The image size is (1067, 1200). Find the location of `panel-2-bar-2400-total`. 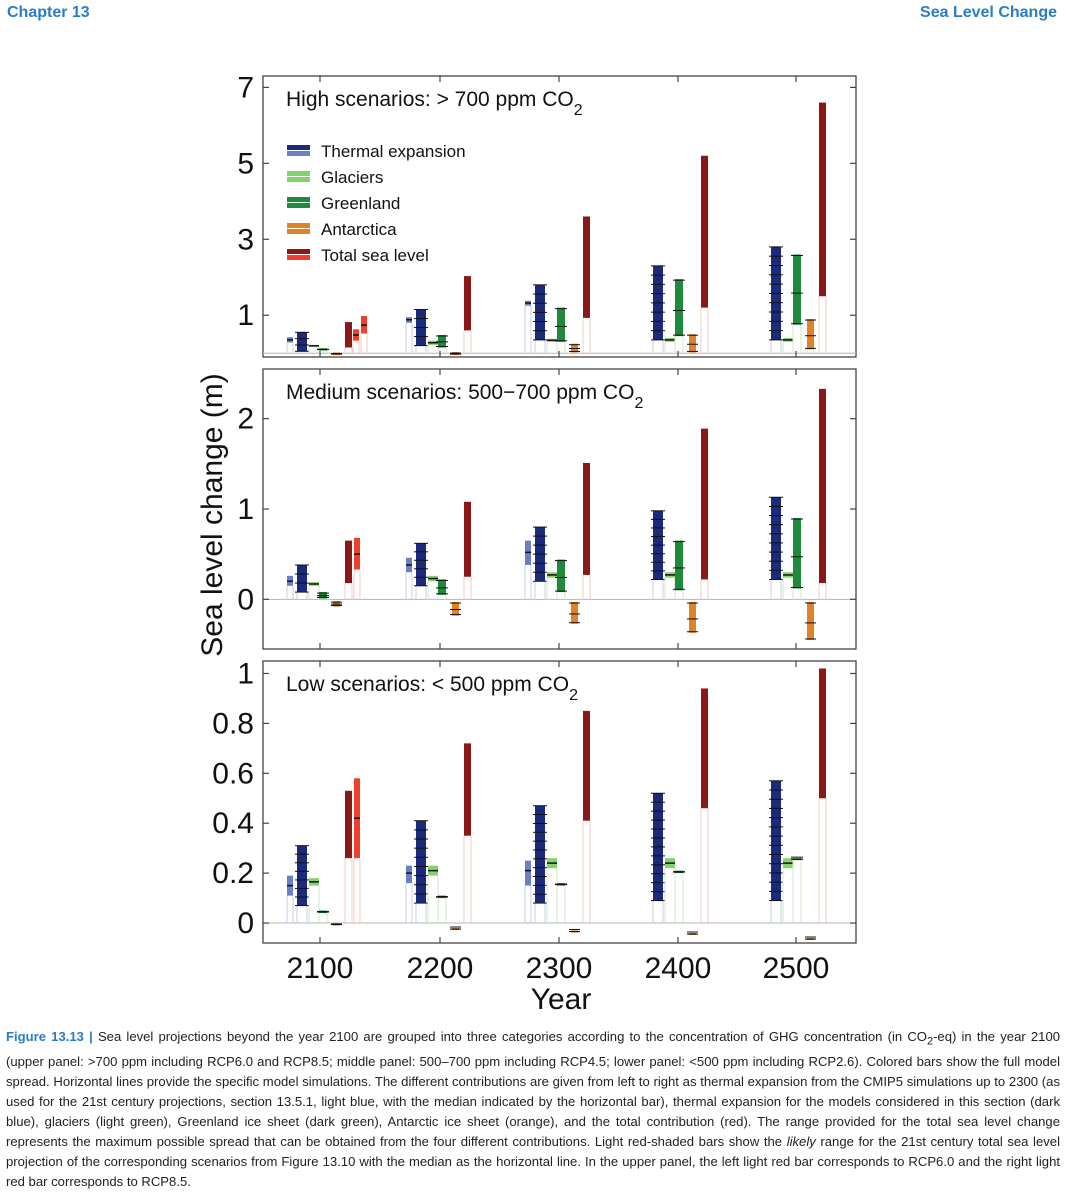

panel-2-bar-2400-total is located at coordinates (704, 504).